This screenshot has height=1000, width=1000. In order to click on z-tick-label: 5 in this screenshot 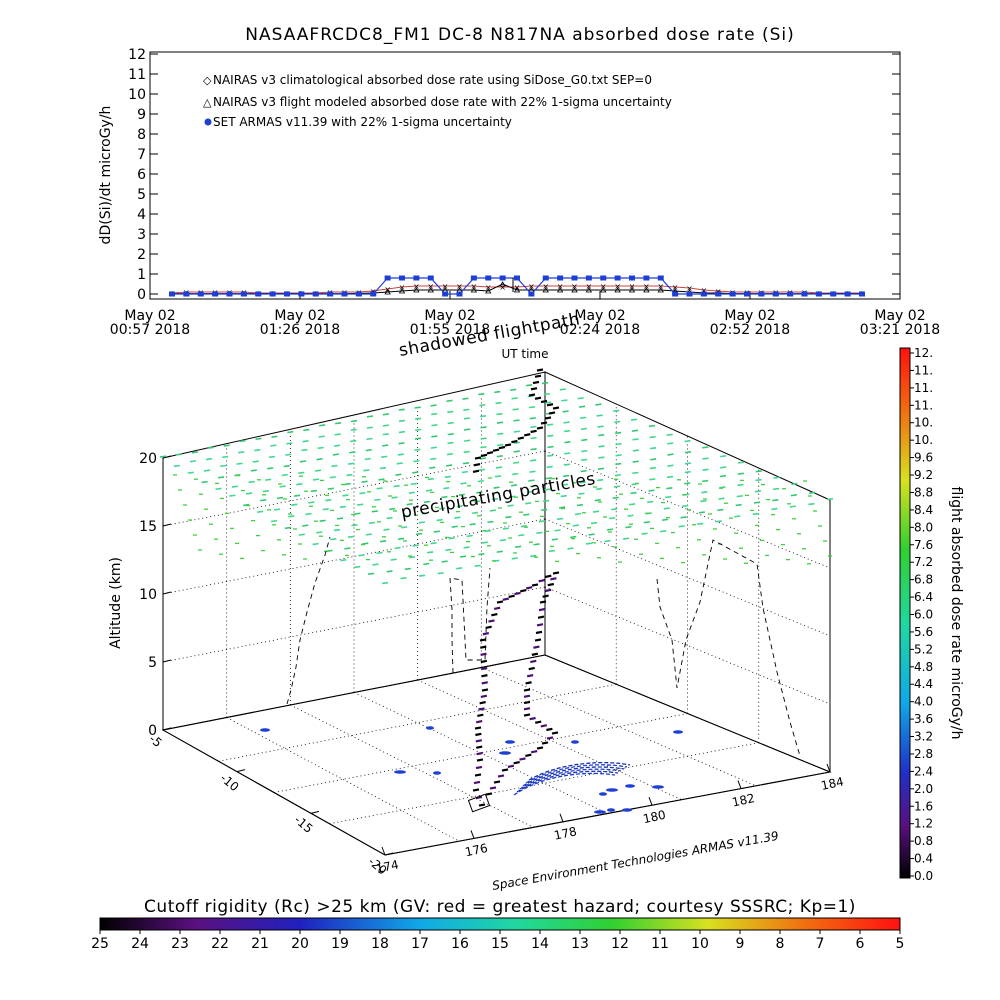, I will do `click(152, 663)`.